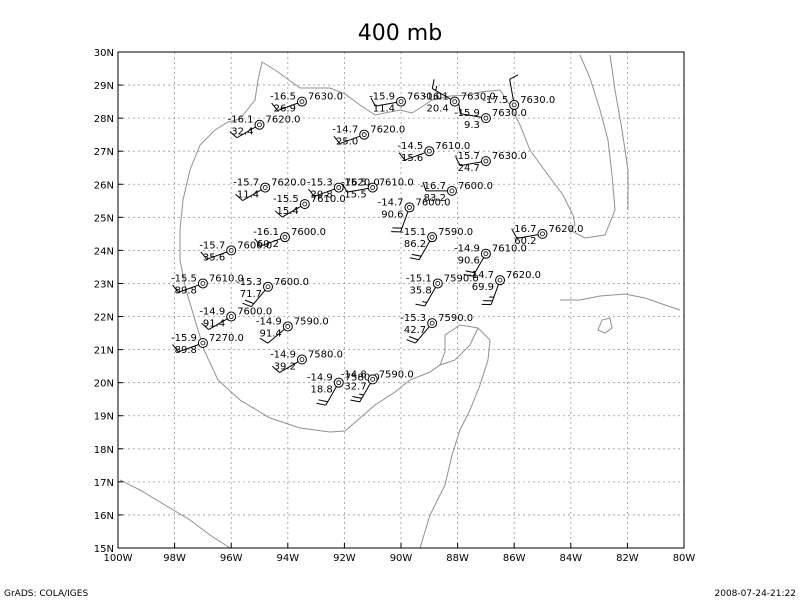  What do you see at coordinates (756, 594) in the screenshot?
I see `footer-right-timestamp: 2008-07-24-21:22` at bounding box center [756, 594].